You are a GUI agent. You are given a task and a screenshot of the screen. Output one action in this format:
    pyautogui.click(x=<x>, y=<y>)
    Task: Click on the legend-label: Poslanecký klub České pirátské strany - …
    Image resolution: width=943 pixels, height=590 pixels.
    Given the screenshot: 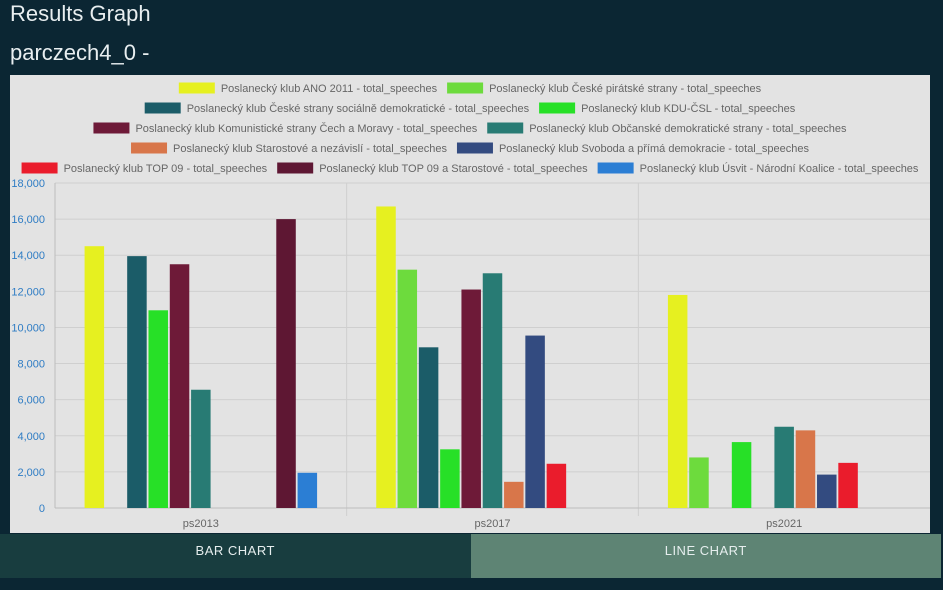 What is the action you would take?
    pyautogui.click(x=625, y=88)
    